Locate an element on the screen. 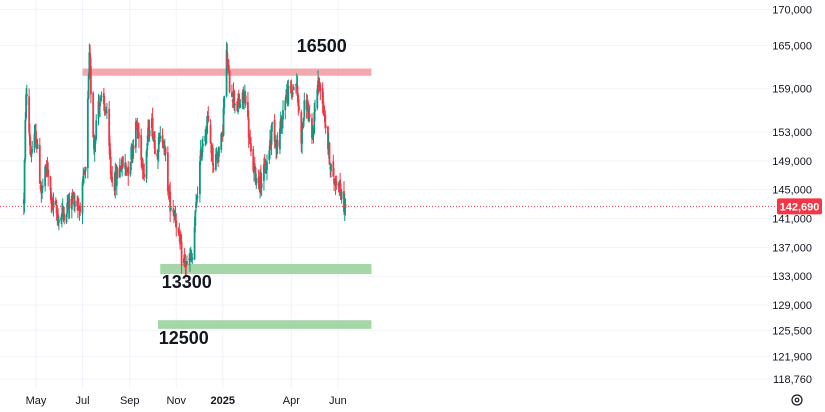 The image size is (825, 412). settings-icon is located at coordinates (797, 400).